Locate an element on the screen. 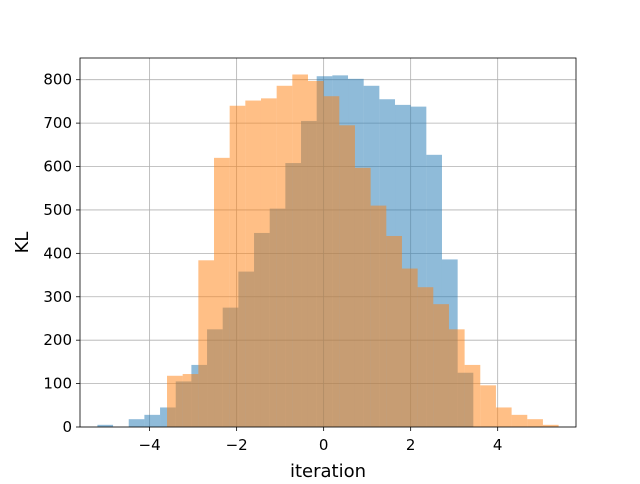 The image size is (640, 484). x-tick-label: −2 is located at coordinates (237, 445).